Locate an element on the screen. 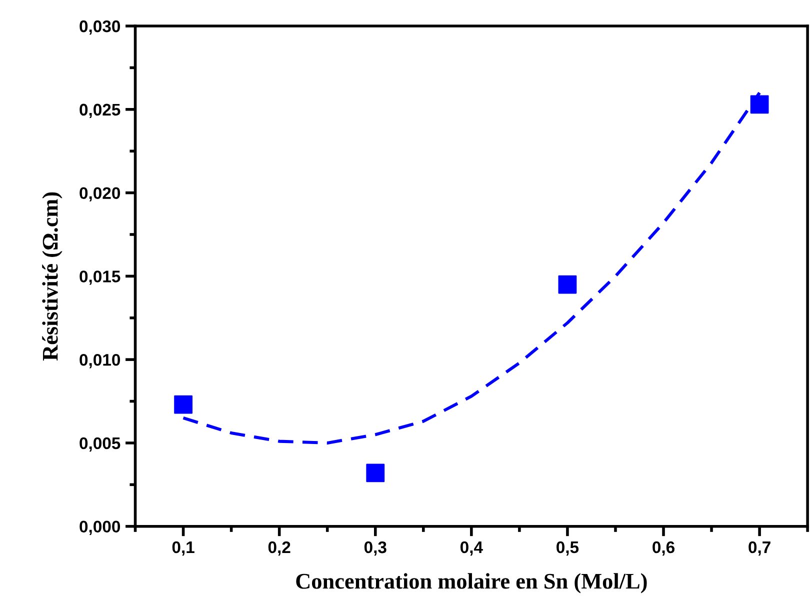  x-tick-label: 0,4 is located at coordinates (471, 548).